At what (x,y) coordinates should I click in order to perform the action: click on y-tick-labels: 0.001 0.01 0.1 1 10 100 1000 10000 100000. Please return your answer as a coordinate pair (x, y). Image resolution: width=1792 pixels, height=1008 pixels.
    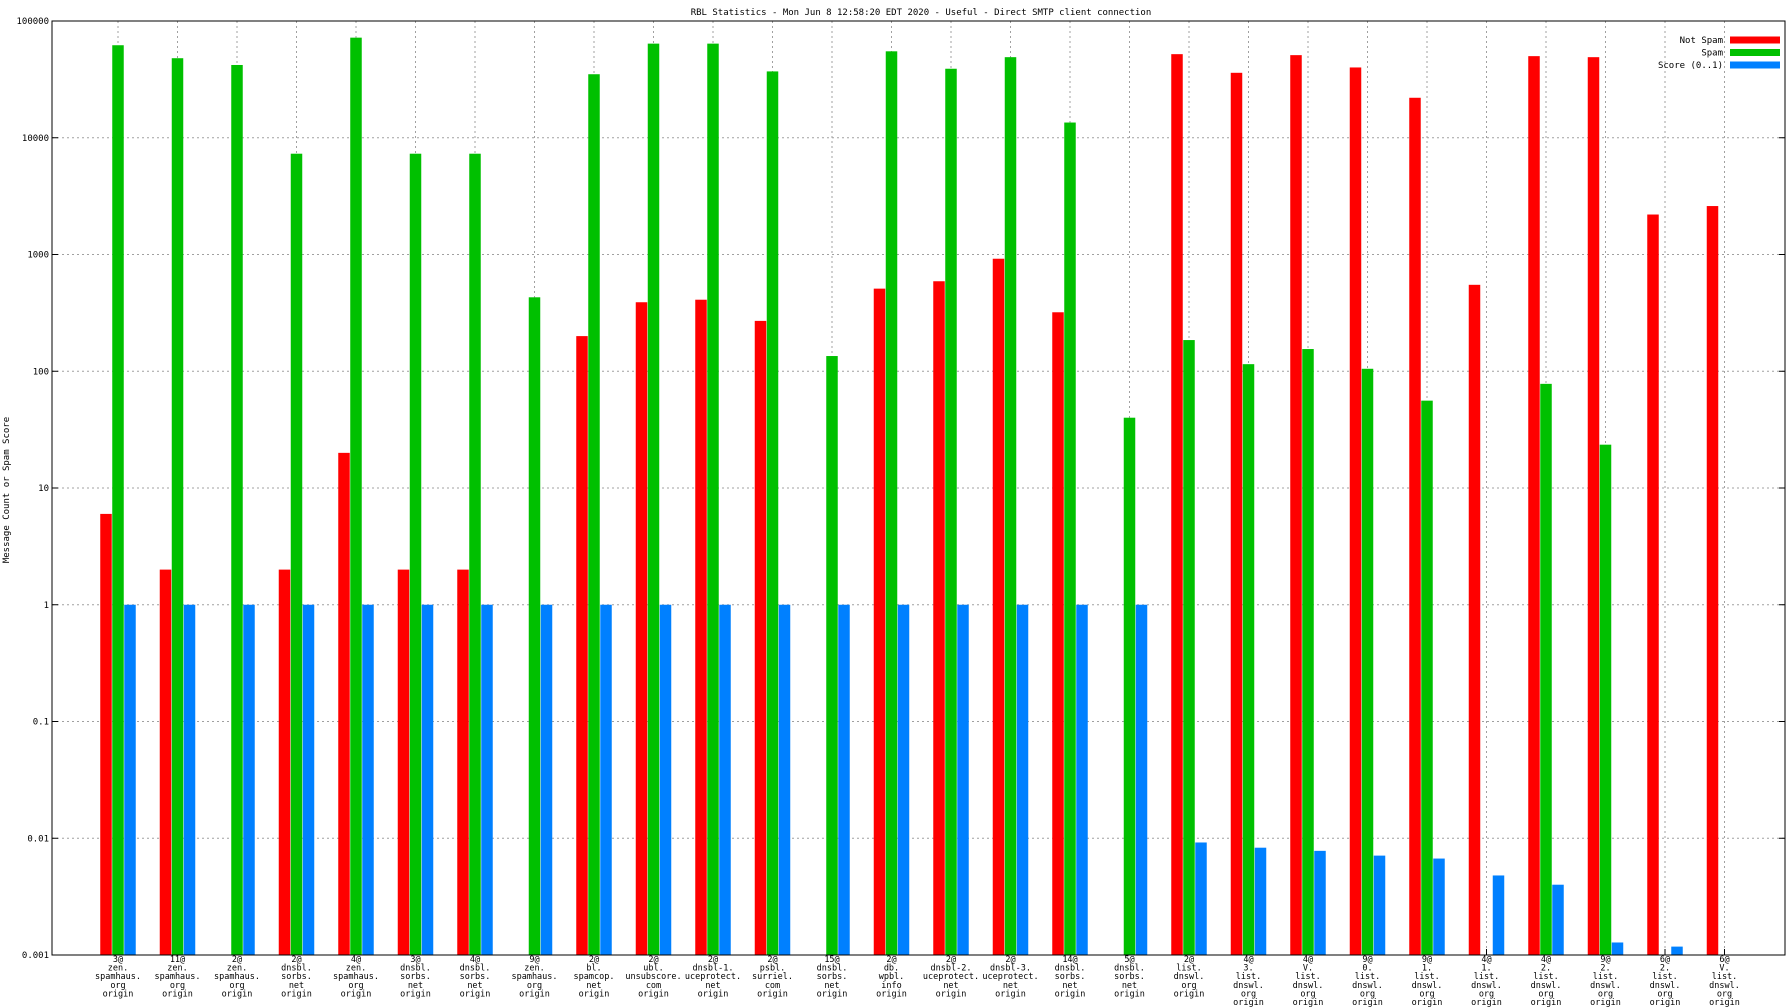
    Looking at the image, I should click on (32, 489).